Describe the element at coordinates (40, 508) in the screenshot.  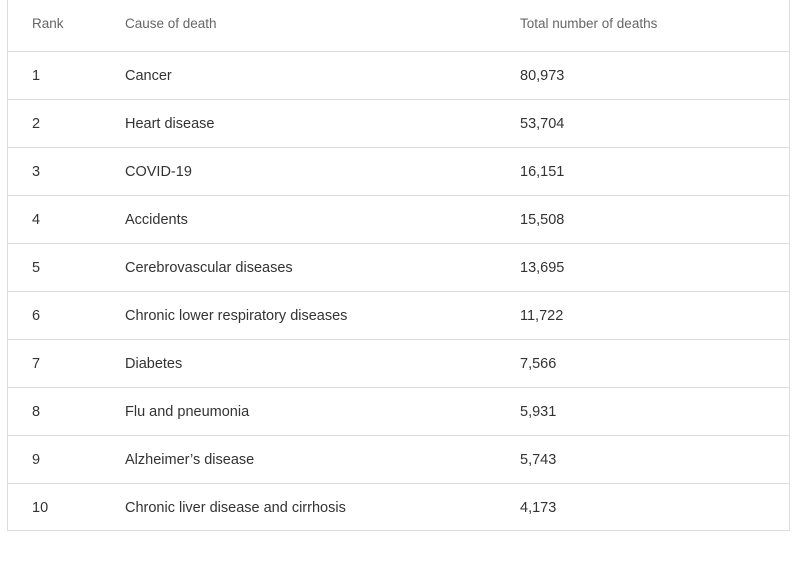
I see `rank-cell: 10` at that location.